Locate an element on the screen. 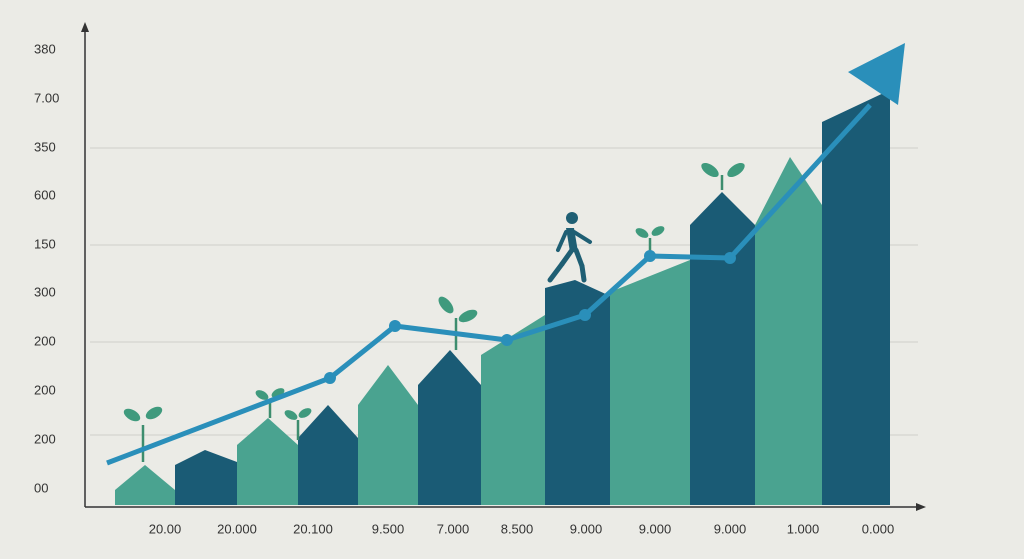 The height and width of the screenshot is (559, 1024). y-axis-label: 00 is located at coordinates (41, 487).